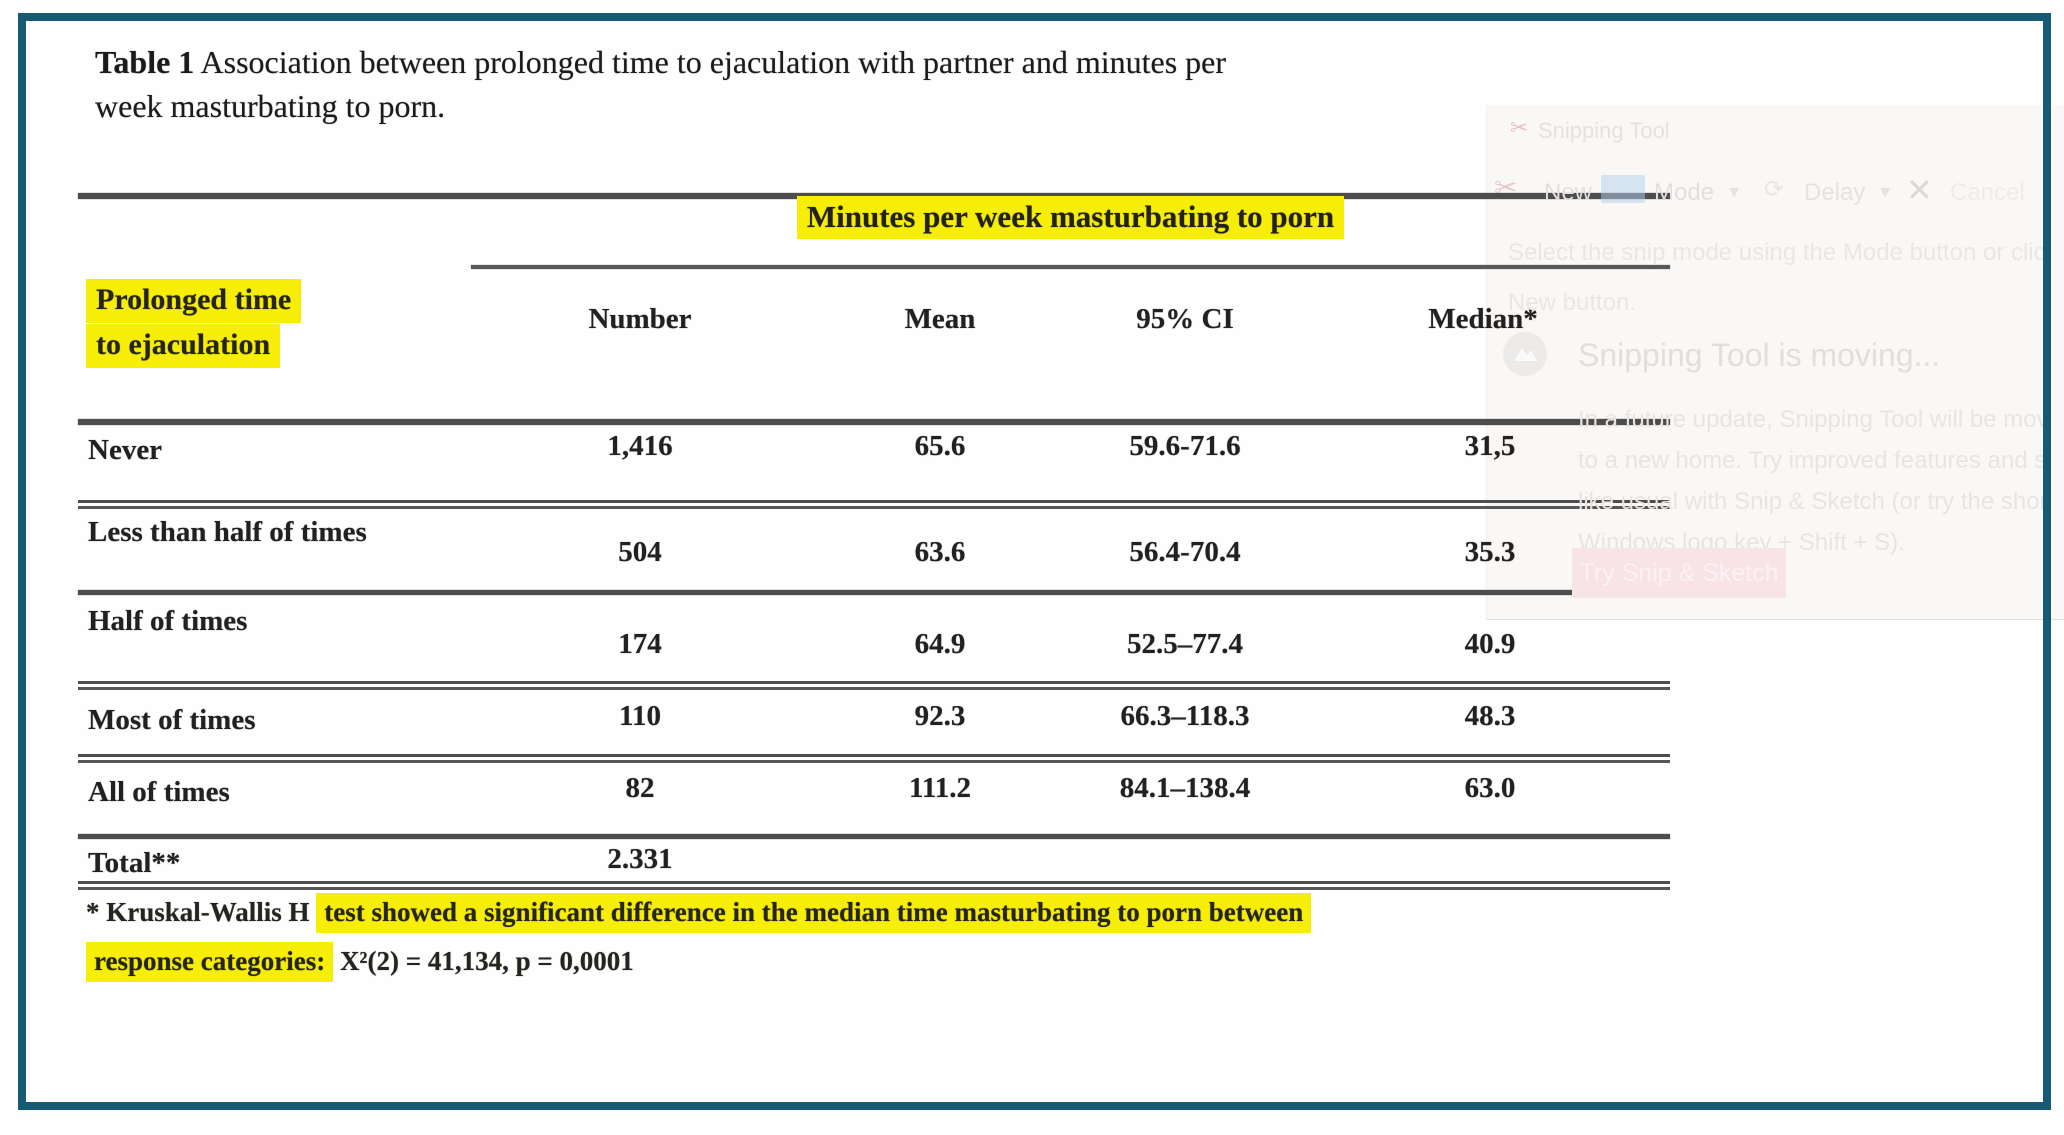  Describe the element at coordinates (1885, 192) in the screenshot. I see `delay-dropdown-caret-icon: ▾` at that location.